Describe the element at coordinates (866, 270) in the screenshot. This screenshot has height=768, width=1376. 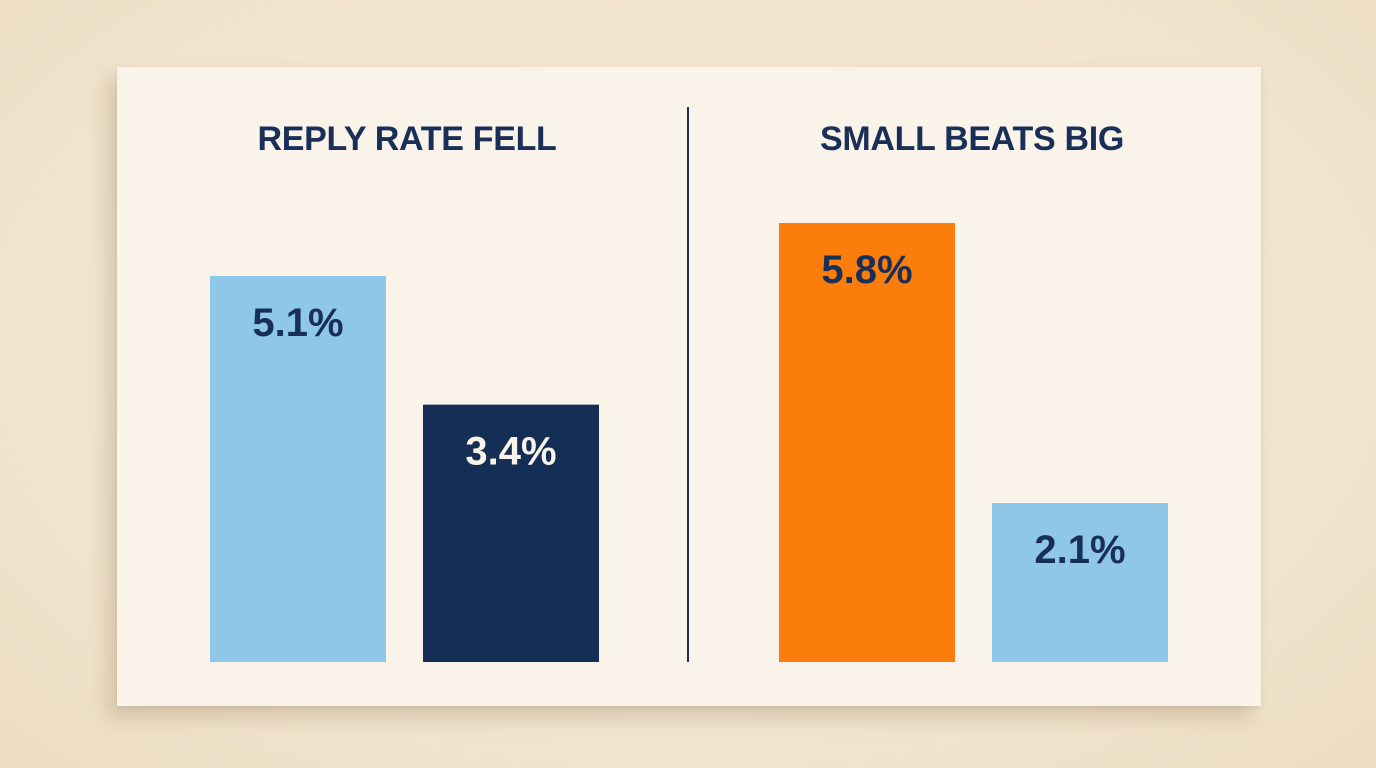
I see `right-chart-bar-1-value-label: 5.8%` at that location.